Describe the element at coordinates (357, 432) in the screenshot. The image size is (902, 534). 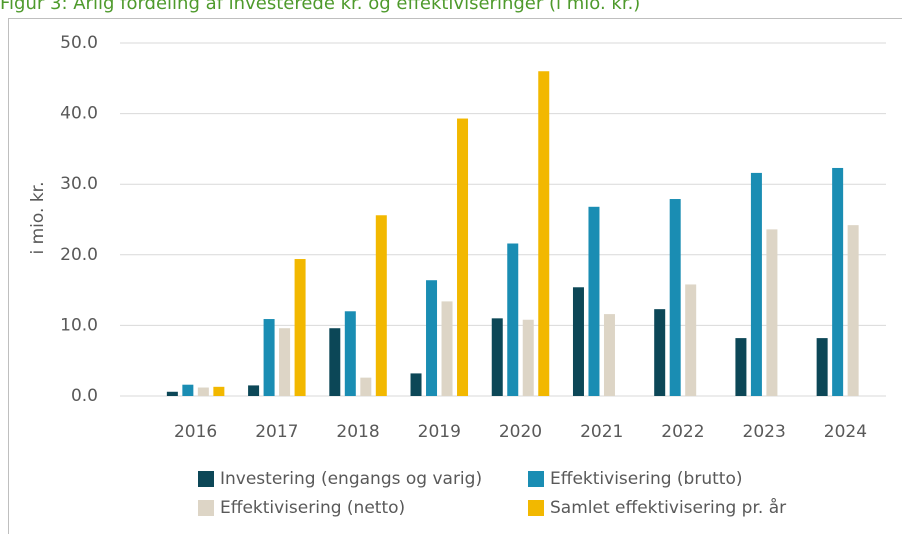
I see `x-tick-label: 2018` at that location.